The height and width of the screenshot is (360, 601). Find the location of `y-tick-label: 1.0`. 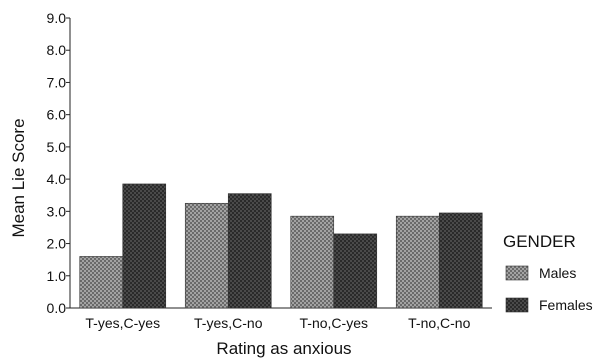

y-tick-label: 1.0 is located at coordinates (57, 276).